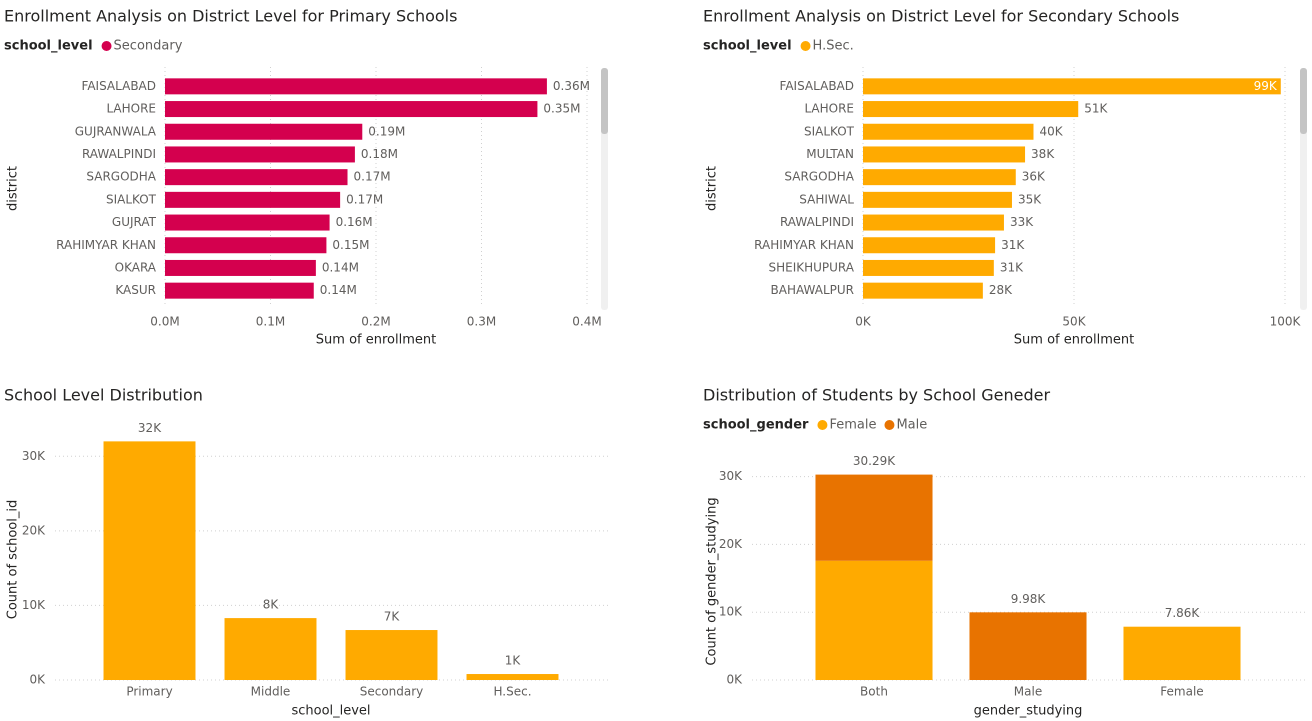 This screenshot has width=1312, height=721. What do you see at coordinates (734, 680) in the screenshot?
I see `y-tick-label: 0K` at bounding box center [734, 680].